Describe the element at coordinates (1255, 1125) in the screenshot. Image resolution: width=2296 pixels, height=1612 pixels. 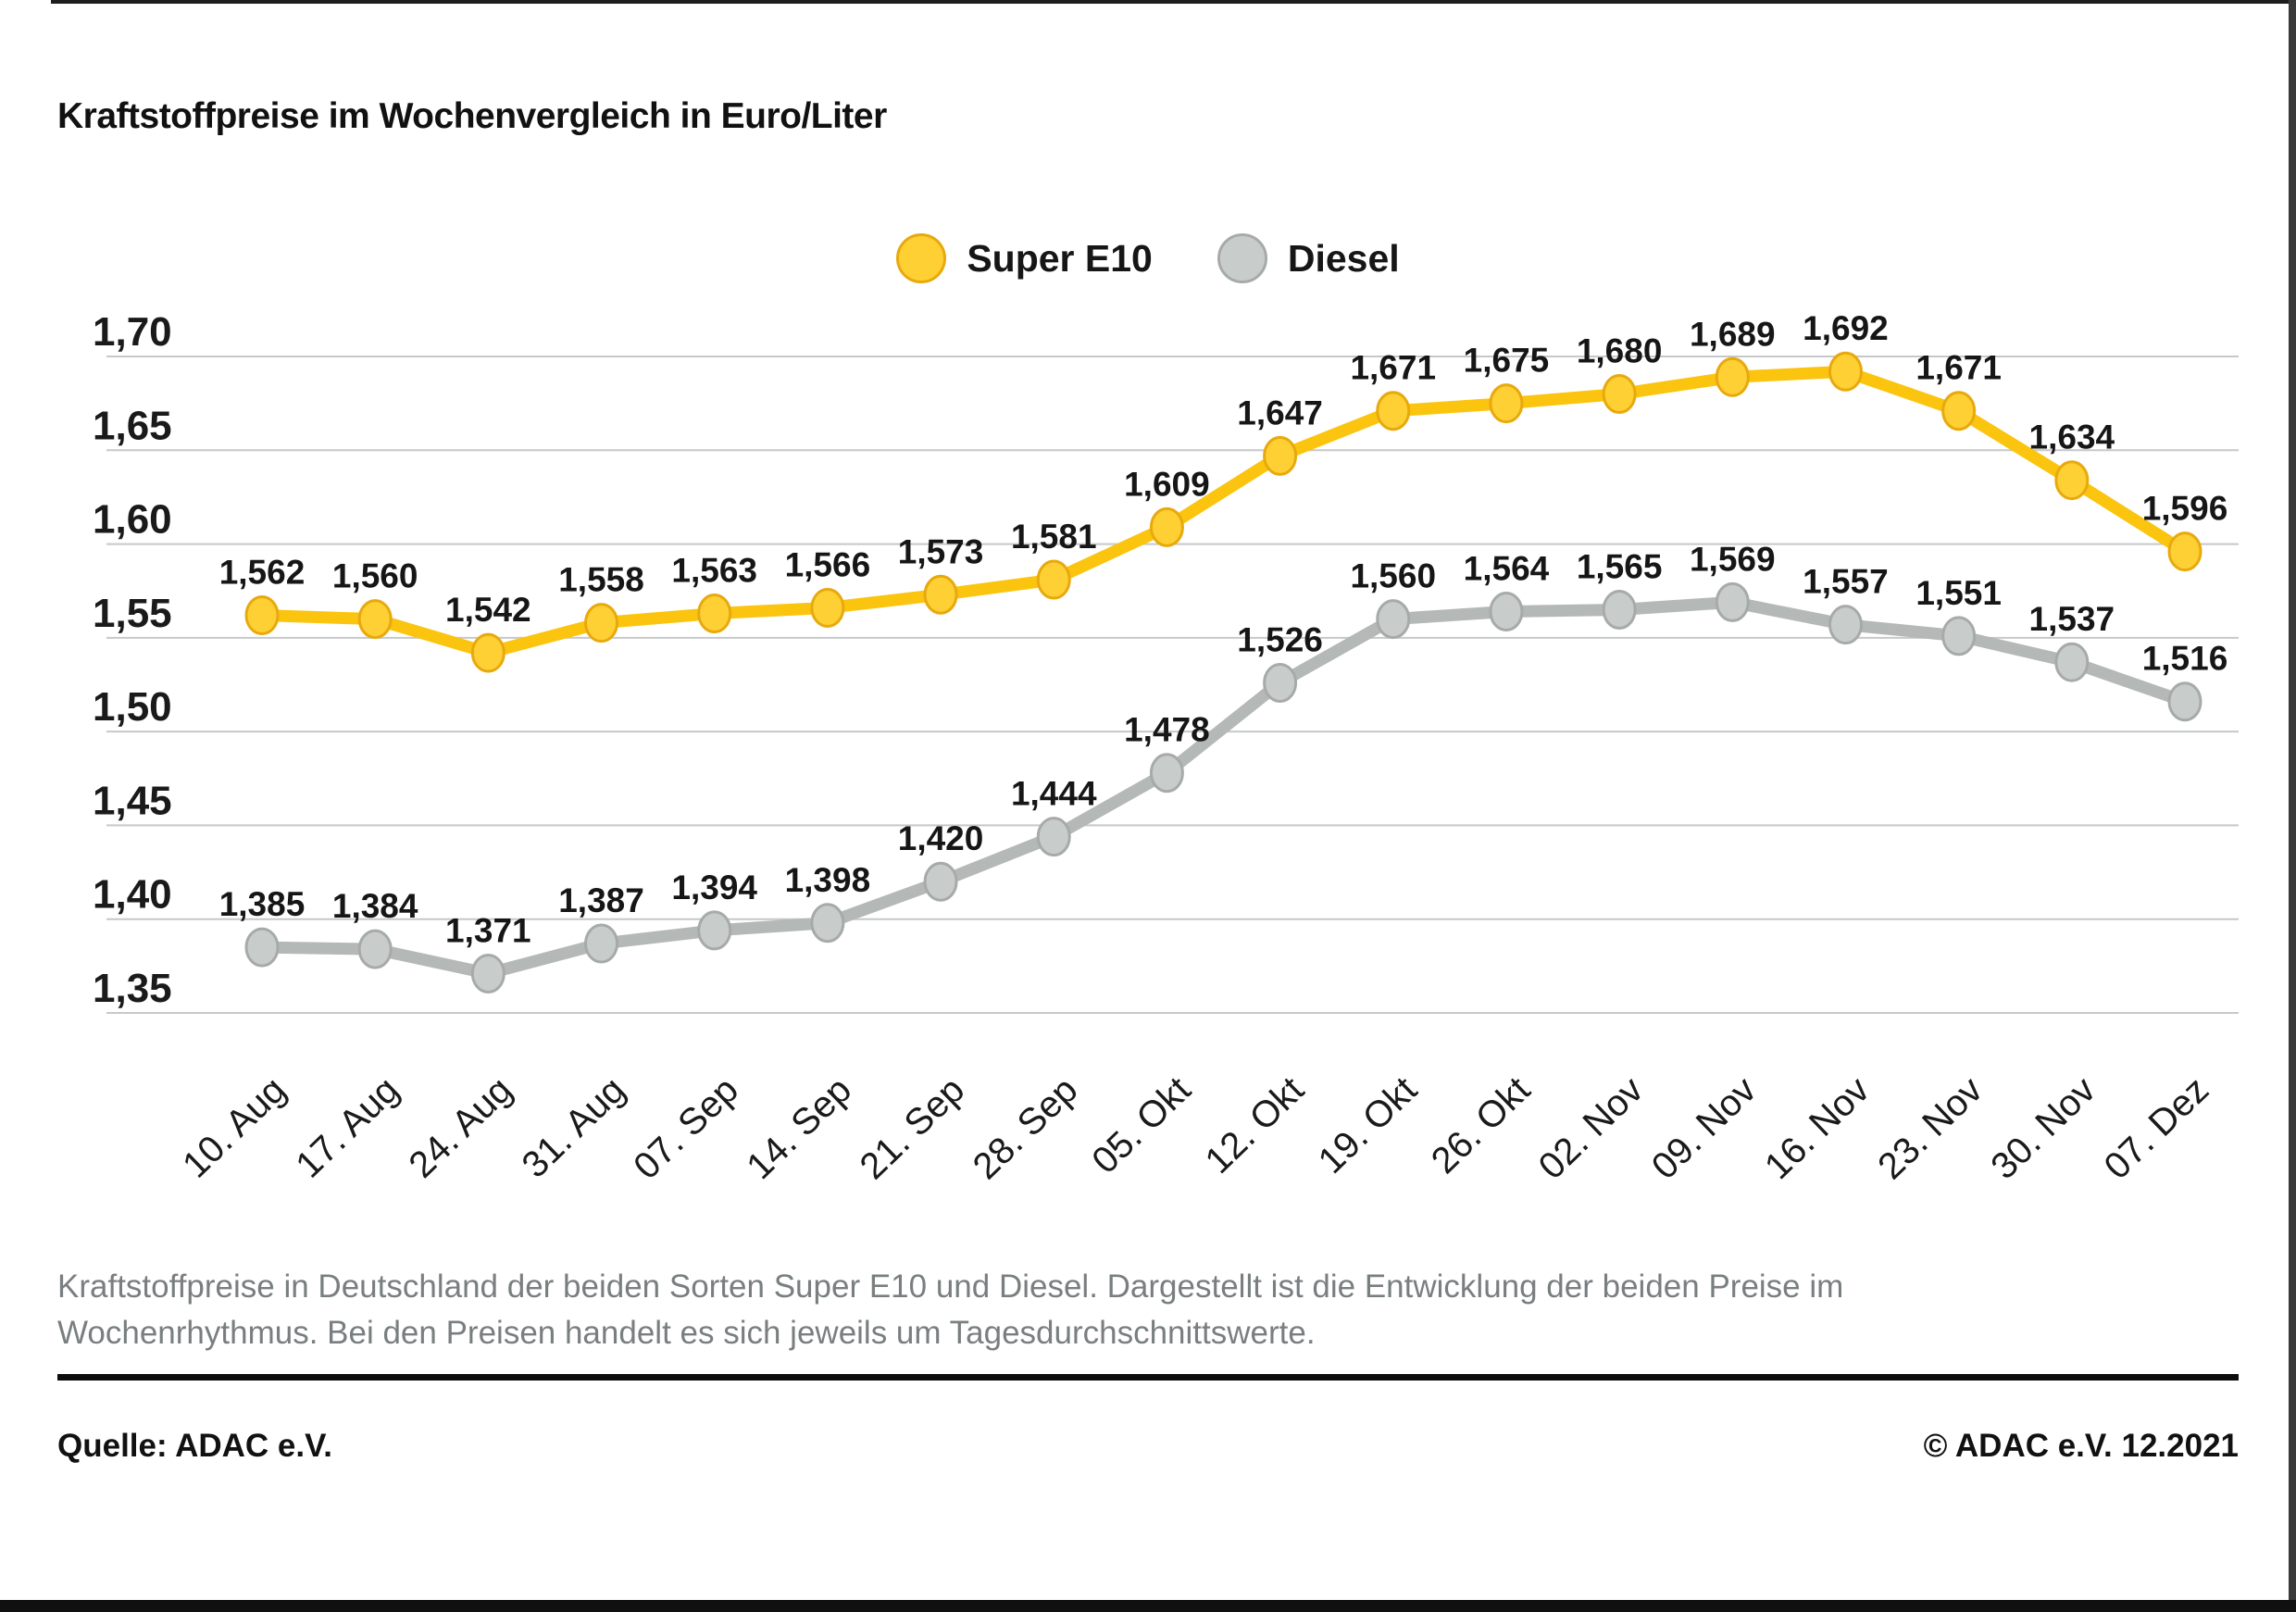
I see `x-axis-tick-label: 12. Okt` at that location.